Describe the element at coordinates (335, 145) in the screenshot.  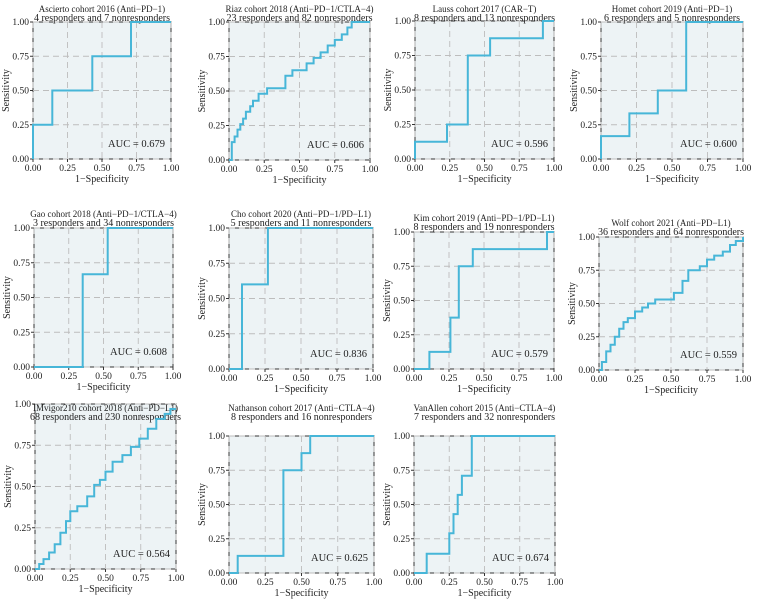
I see `auc-label: AUC = 0.606` at that location.